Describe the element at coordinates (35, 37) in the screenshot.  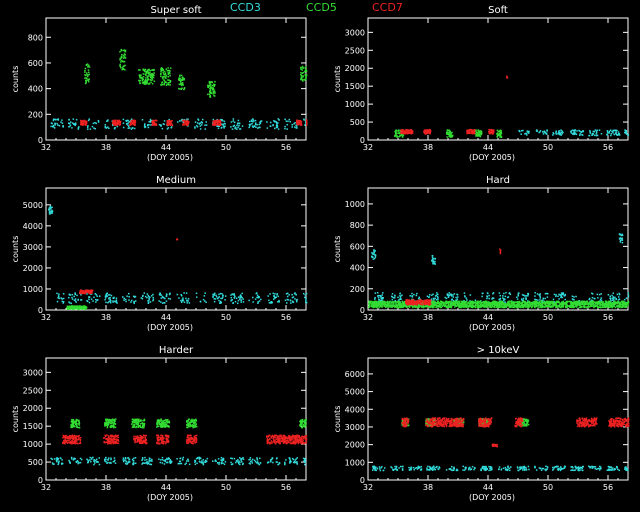
I see `y-tick-label: 800` at that location.